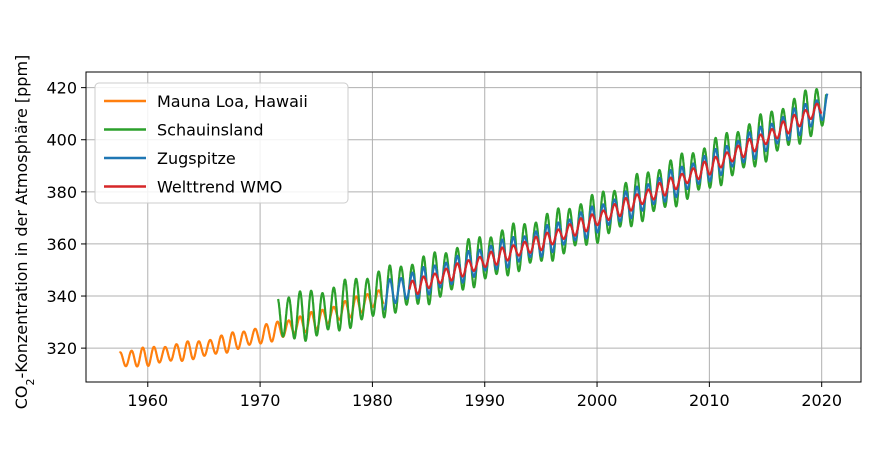 The image size is (870, 453). Describe the element at coordinates (61, 140) in the screenshot. I see `y-tick-label: 400` at that location.